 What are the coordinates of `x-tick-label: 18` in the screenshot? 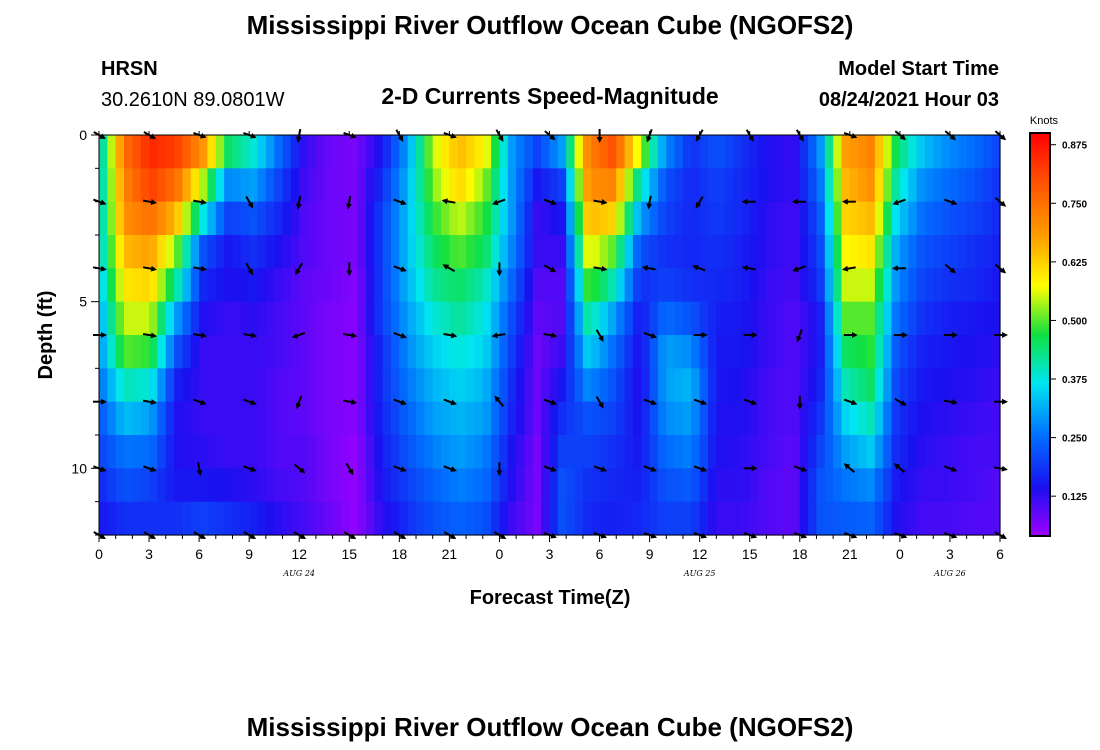 It's located at (800, 554).